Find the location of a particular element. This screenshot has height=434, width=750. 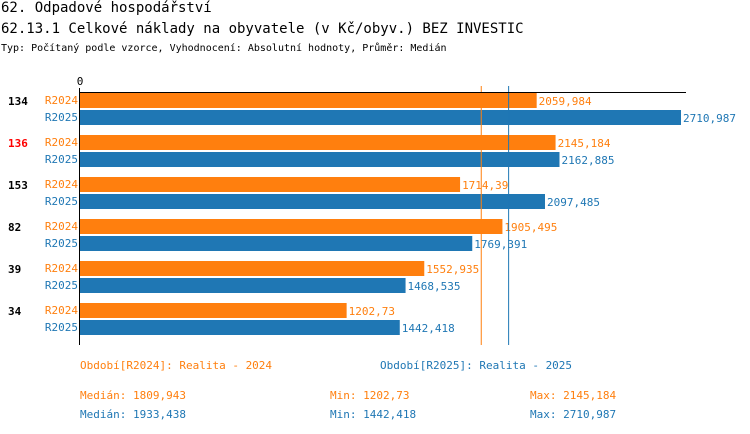

stat-max-r2025: Max: 2710,987 is located at coordinates (573, 414).